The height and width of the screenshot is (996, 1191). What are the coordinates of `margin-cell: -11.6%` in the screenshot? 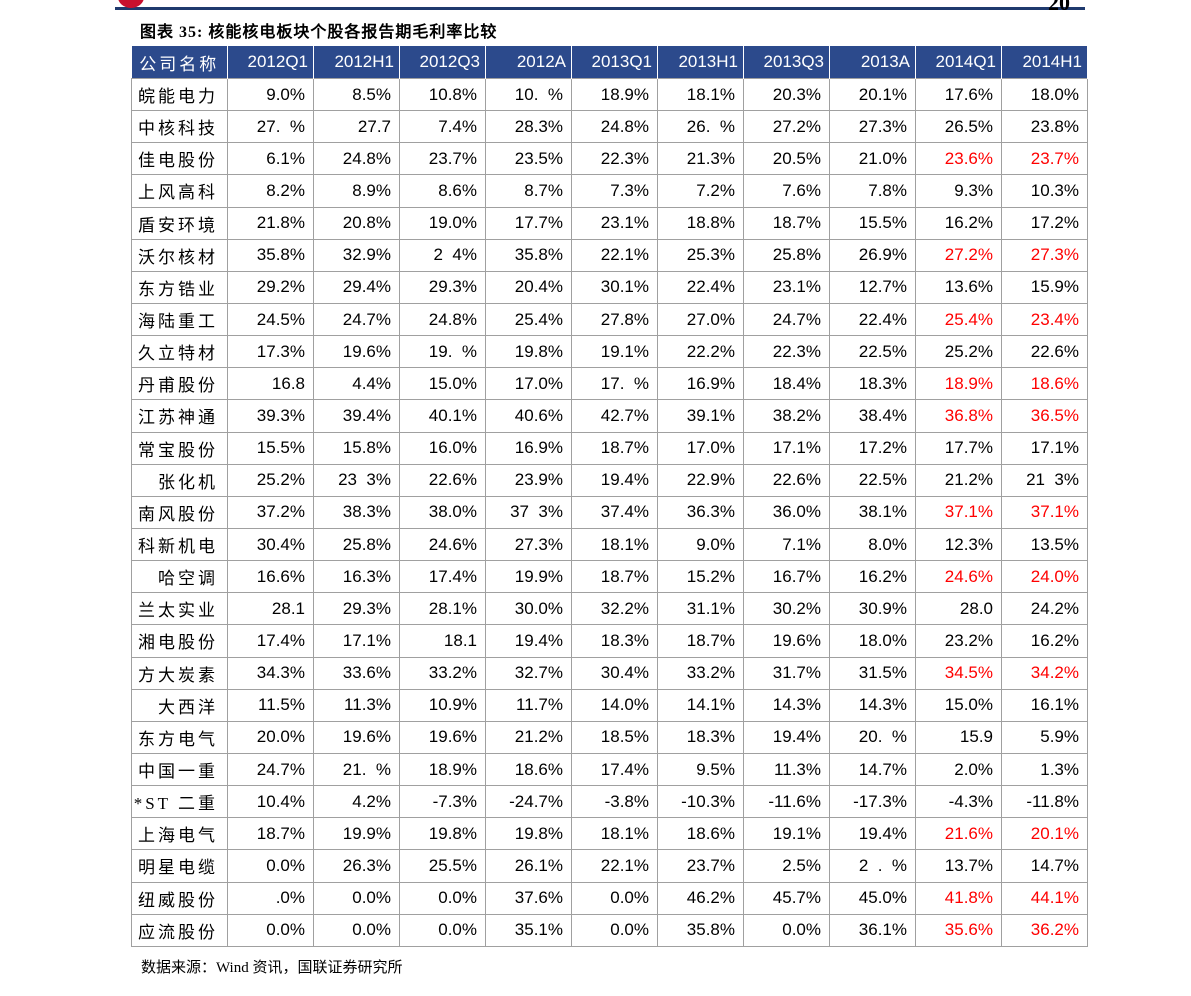 It's located at (786, 802).